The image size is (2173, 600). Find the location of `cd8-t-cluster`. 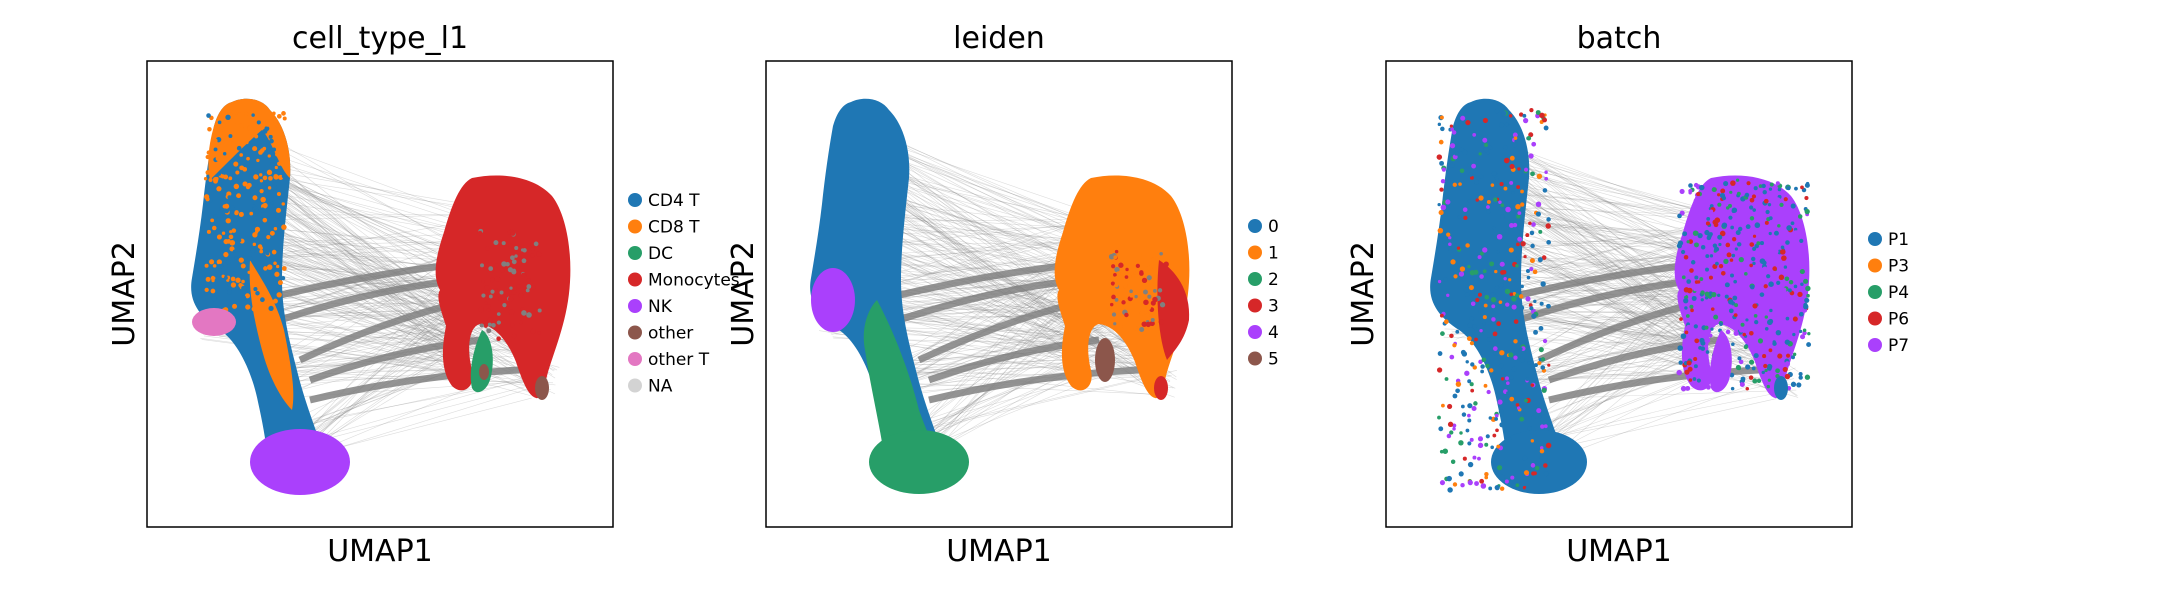

cd8-t-cluster is located at coordinates (271, 335).